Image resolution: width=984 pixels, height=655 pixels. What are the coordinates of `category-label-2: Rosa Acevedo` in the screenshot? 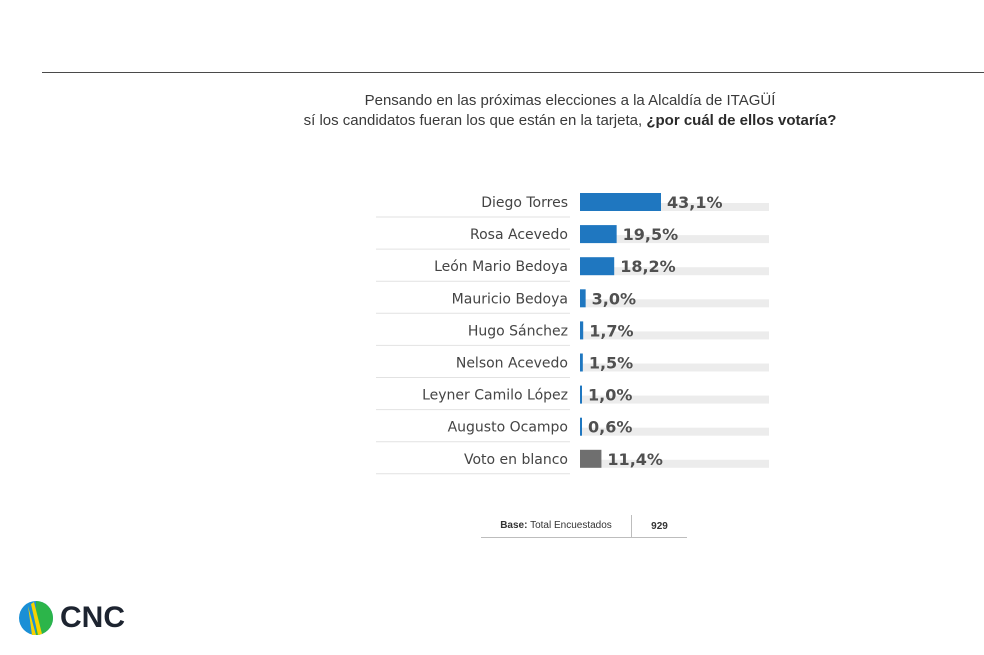 It's located at (519, 235).